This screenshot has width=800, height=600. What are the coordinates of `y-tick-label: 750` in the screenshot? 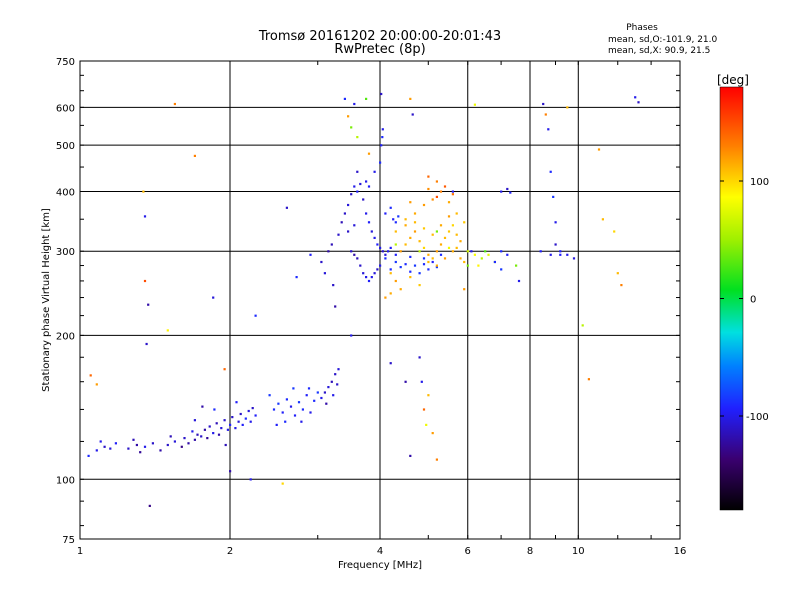 It's located at (65, 62).